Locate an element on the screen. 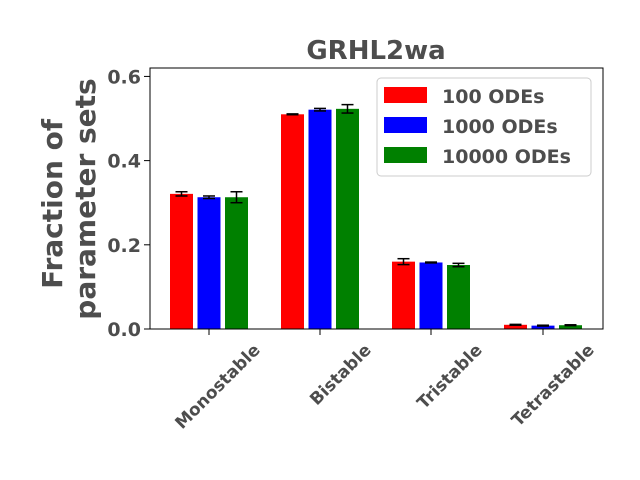  legend: 100 ODEs 1000 ODEs 10000 ODEs is located at coordinates (484, 127).